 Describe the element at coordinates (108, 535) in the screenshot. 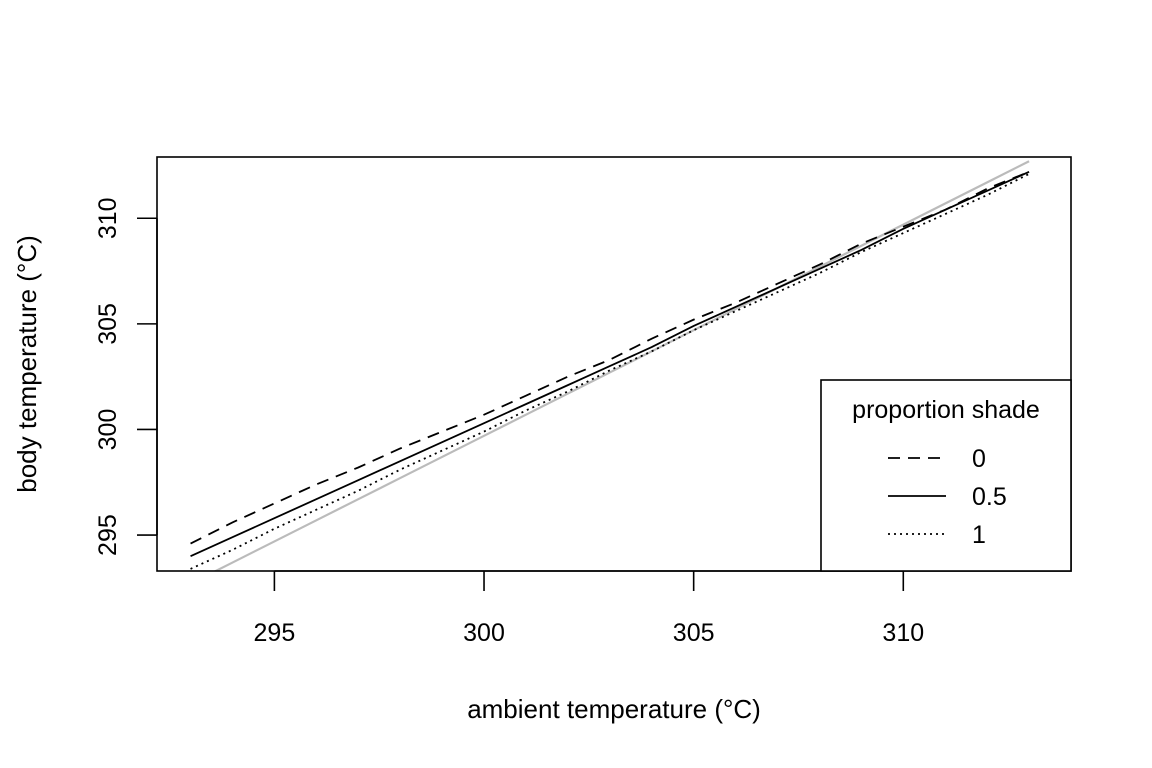

I see `y-tick-label-295: 295` at that location.